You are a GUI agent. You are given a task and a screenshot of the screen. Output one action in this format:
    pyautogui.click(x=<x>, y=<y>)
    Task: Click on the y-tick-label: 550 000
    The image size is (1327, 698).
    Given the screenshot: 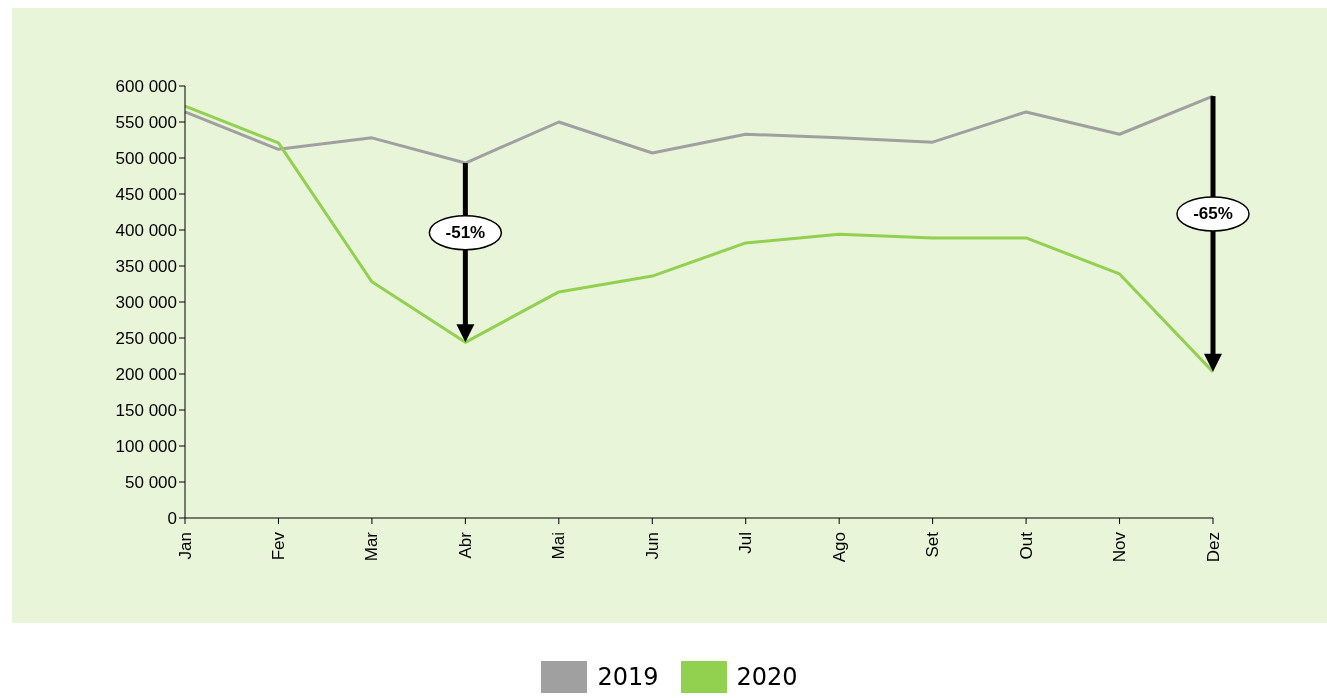 What is the action you would take?
    pyautogui.click(x=146, y=123)
    